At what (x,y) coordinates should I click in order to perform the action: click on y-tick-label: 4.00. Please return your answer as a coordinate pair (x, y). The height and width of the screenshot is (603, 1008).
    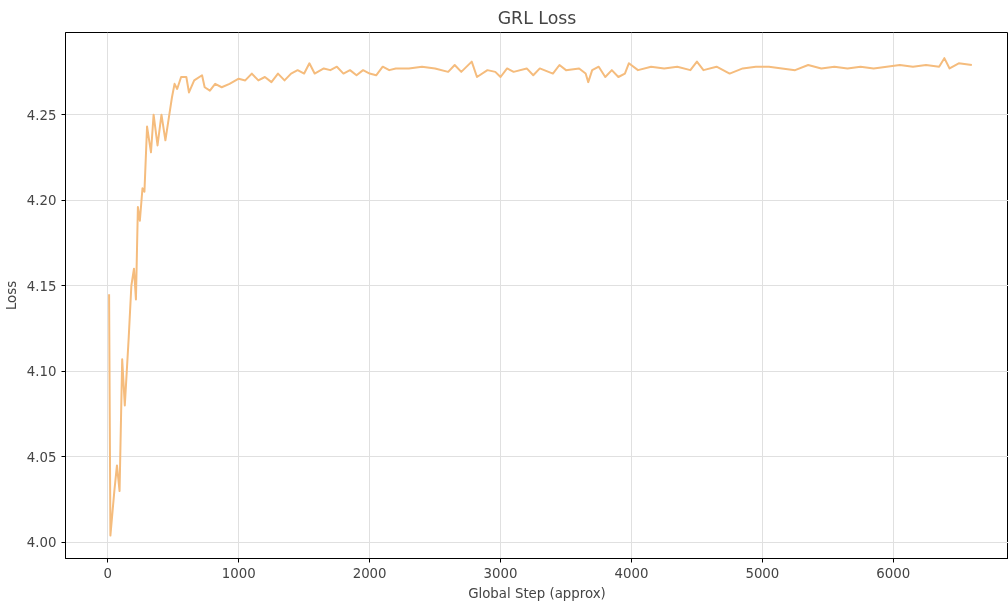
    Looking at the image, I should click on (41, 543).